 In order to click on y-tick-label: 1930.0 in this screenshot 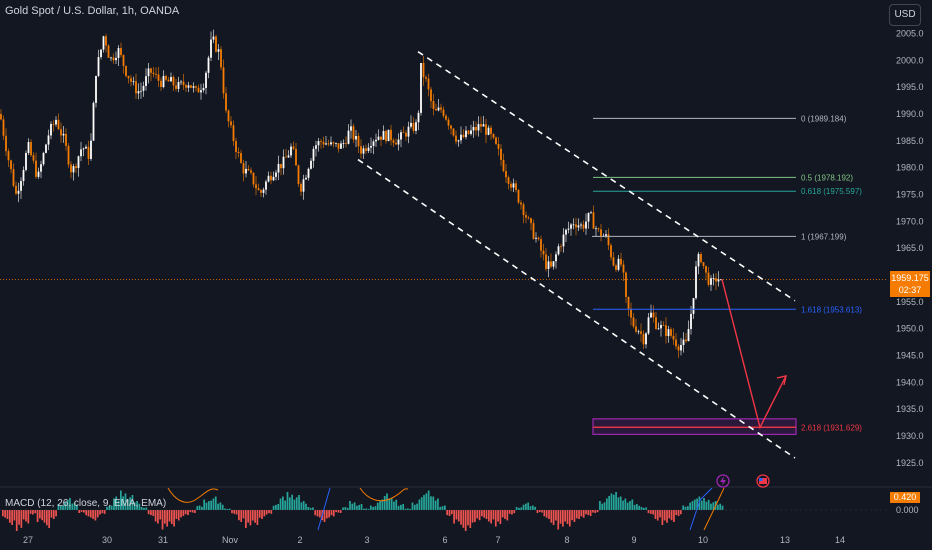, I will do `click(910, 436)`.